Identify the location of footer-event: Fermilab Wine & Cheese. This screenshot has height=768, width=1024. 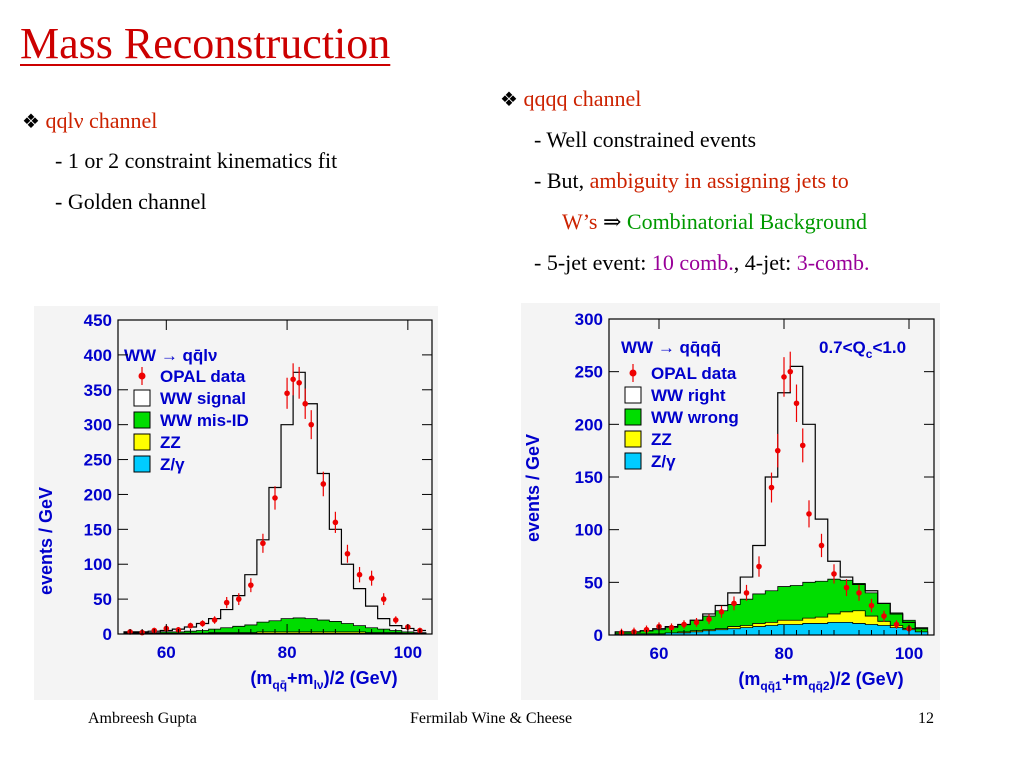
(491, 718).